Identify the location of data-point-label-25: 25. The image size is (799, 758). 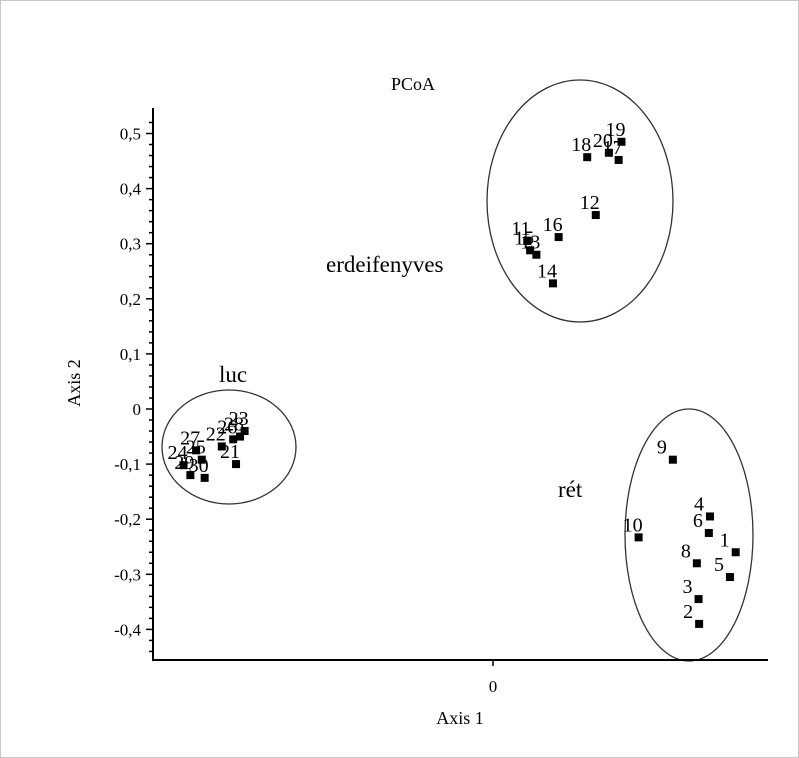
(196, 448).